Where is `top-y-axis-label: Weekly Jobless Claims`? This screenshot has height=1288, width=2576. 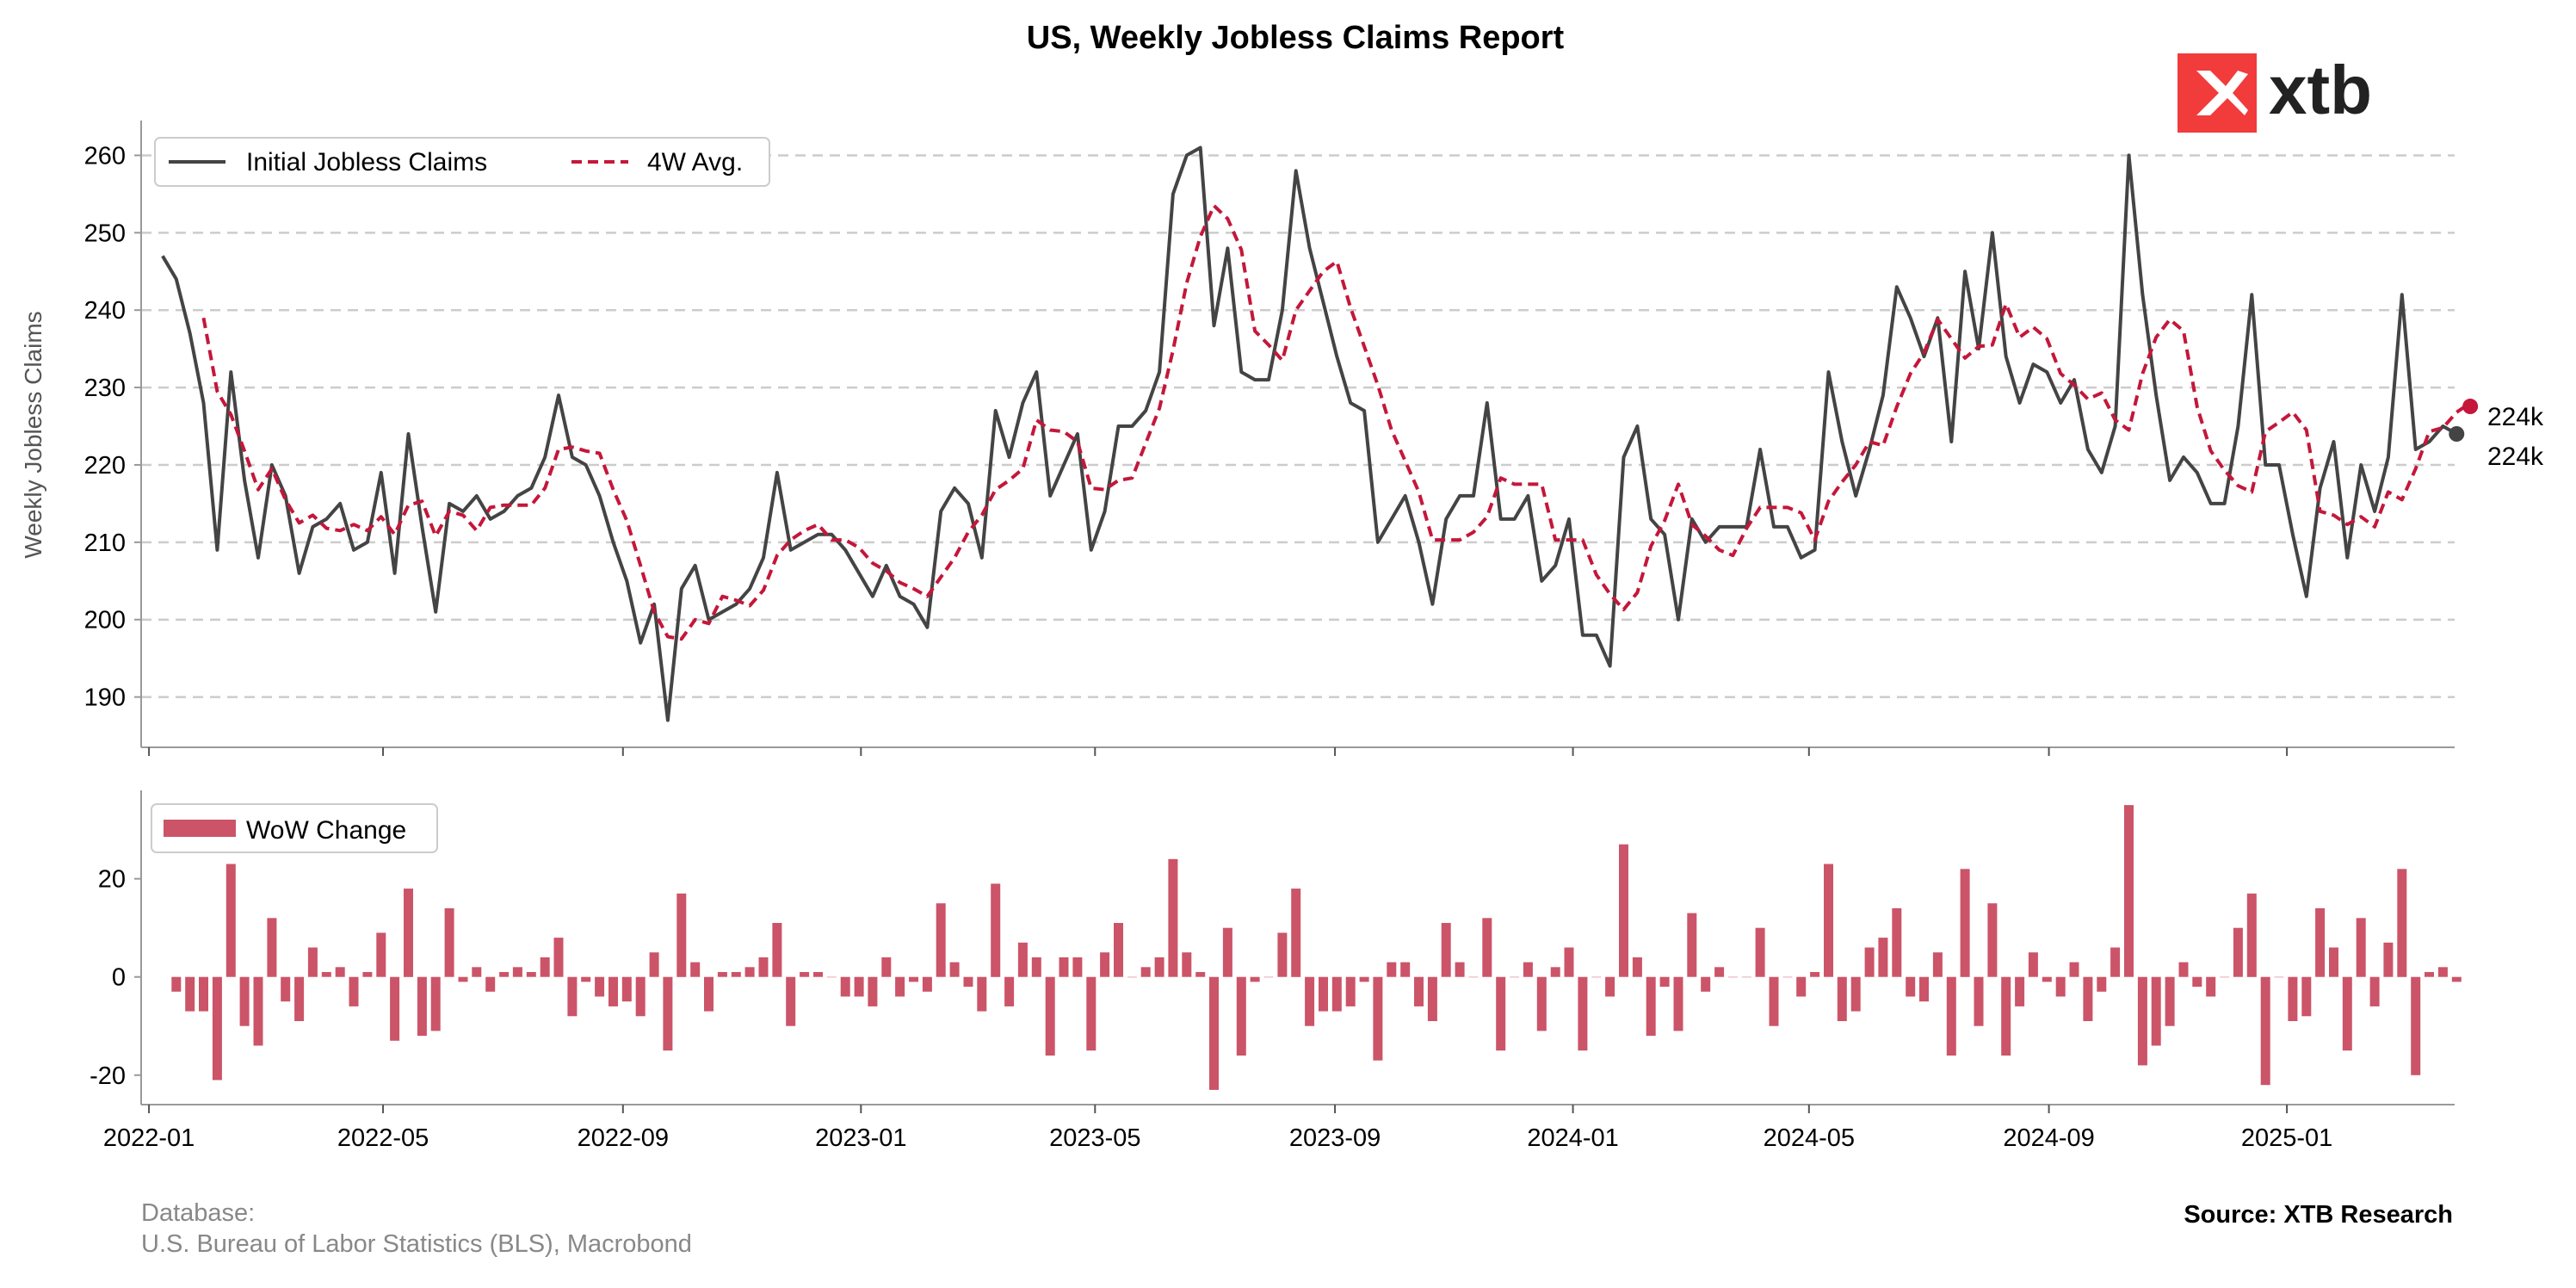
top-y-axis-label: Weekly Jobless Claims is located at coordinates (33, 434).